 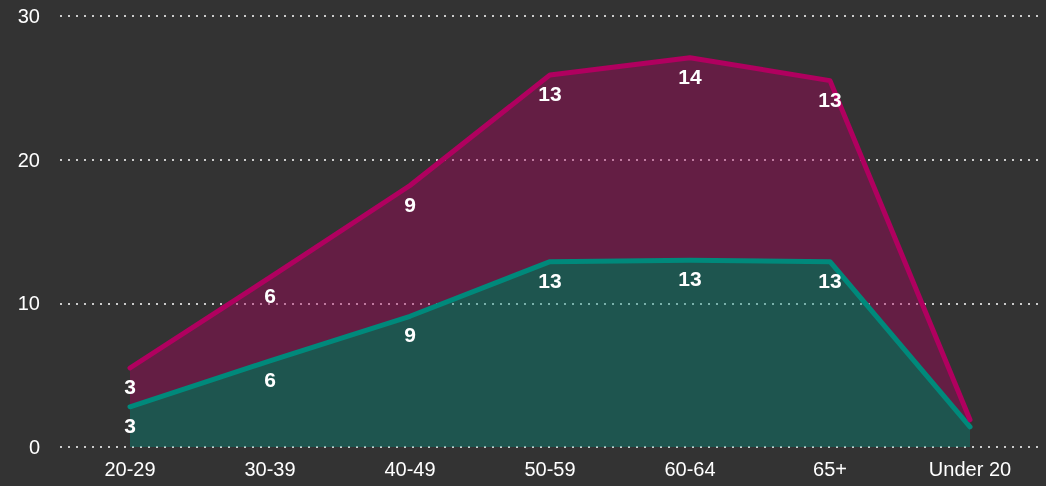 What do you see at coordinates (270, 469) in the screenshot?
I see `x-tick-label: 30-39` at bounding box center [270, 469].